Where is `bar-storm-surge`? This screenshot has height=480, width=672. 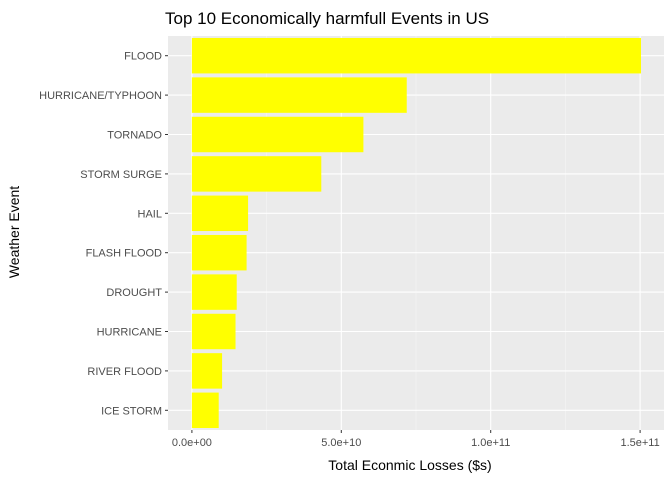
bar-storm-surge is located at coordinates (256, 174).